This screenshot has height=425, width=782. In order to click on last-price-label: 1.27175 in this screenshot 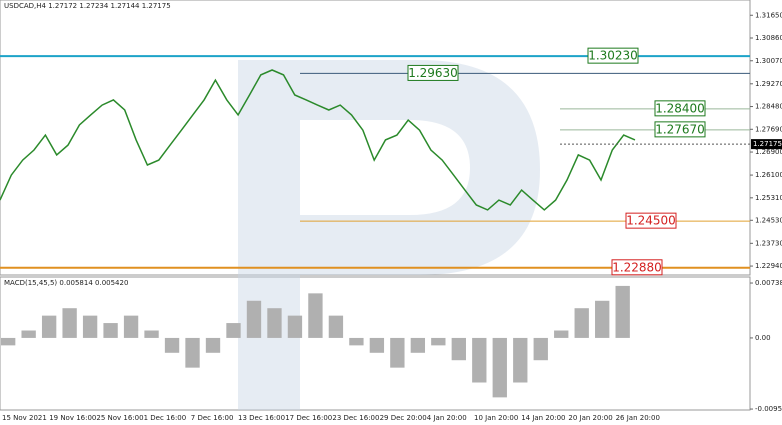, I will do `click(767, 144)`.